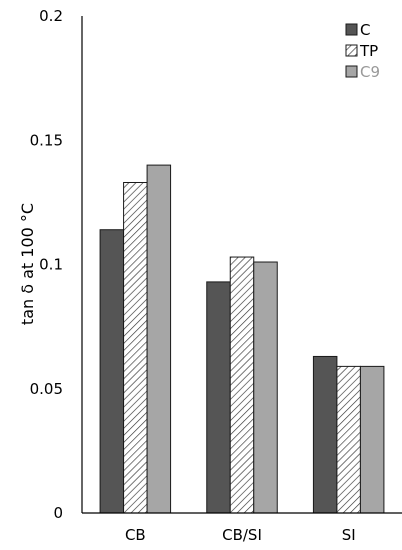  I want to click on bar-c-si, so click(325, 434).